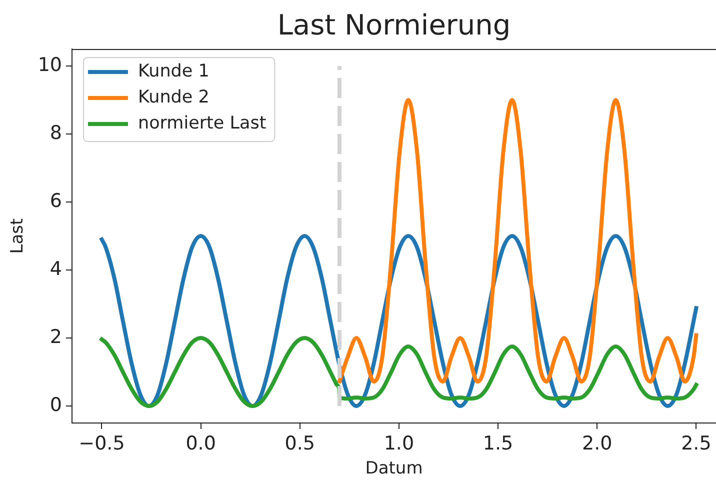  Describe the element at coordinates (394, 25) in the screenshot. I see `chart-title: Last Normierung` at that location.